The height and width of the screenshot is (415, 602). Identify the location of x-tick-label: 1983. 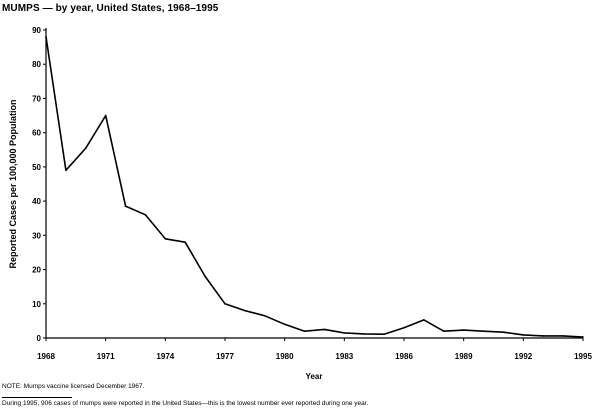
(344, 356).